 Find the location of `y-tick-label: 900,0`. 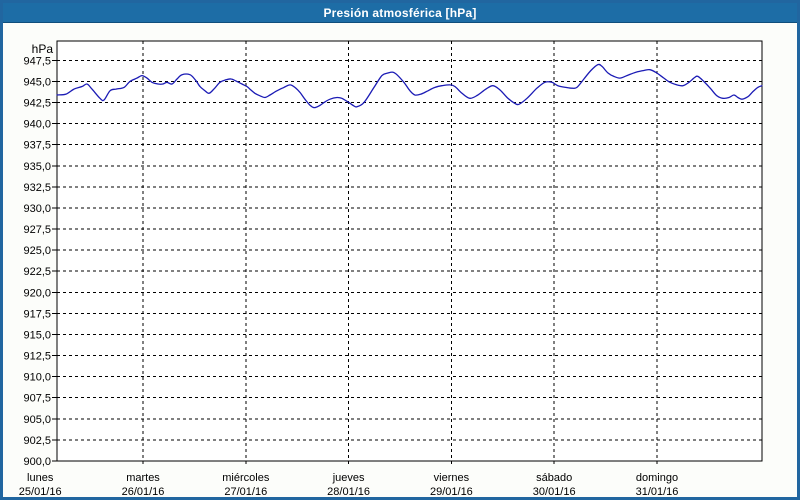

y-tick-label: 900,0 is located at coordinates (37, 462).